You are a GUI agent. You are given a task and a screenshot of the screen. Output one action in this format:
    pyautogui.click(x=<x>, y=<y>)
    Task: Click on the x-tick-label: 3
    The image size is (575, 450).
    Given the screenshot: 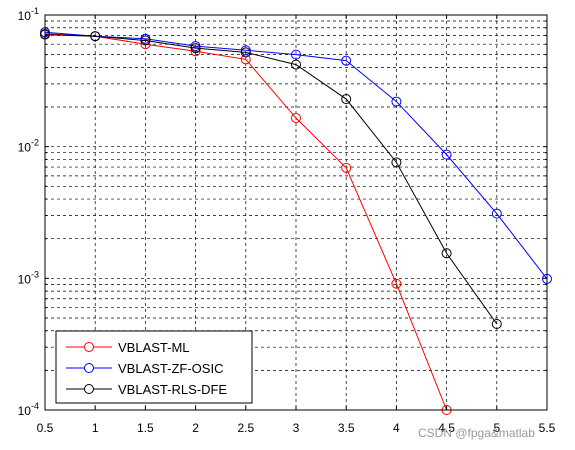 What is the action you would take?
    pyautogui.click(x=296, y=428)
    